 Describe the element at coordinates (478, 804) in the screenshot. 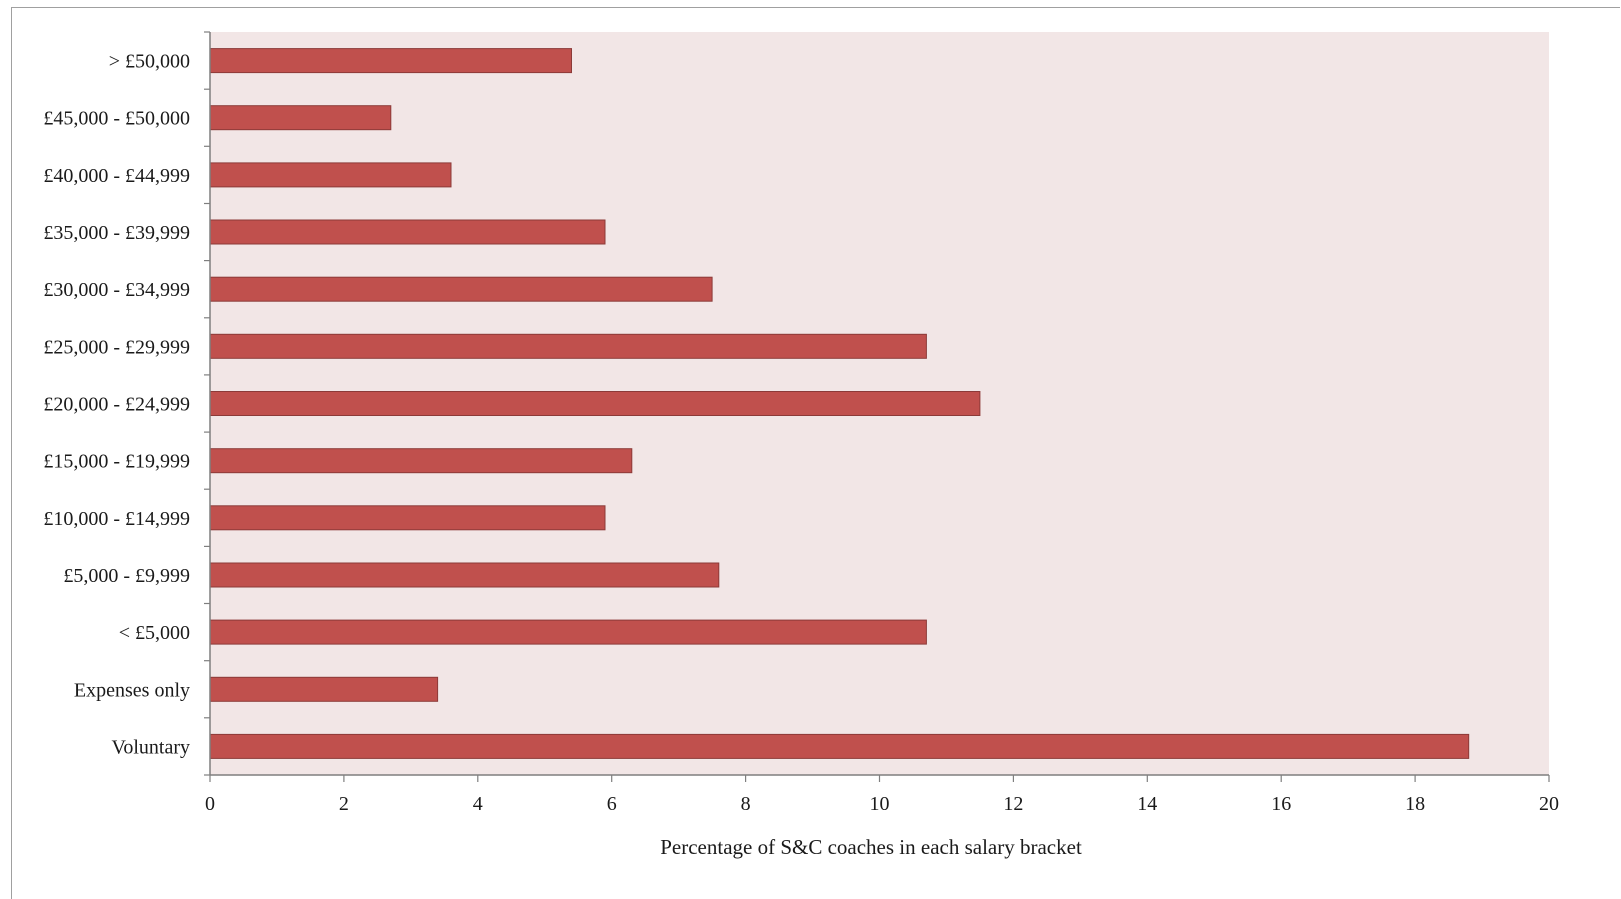

I see `x-tick-label: 4` at that location.